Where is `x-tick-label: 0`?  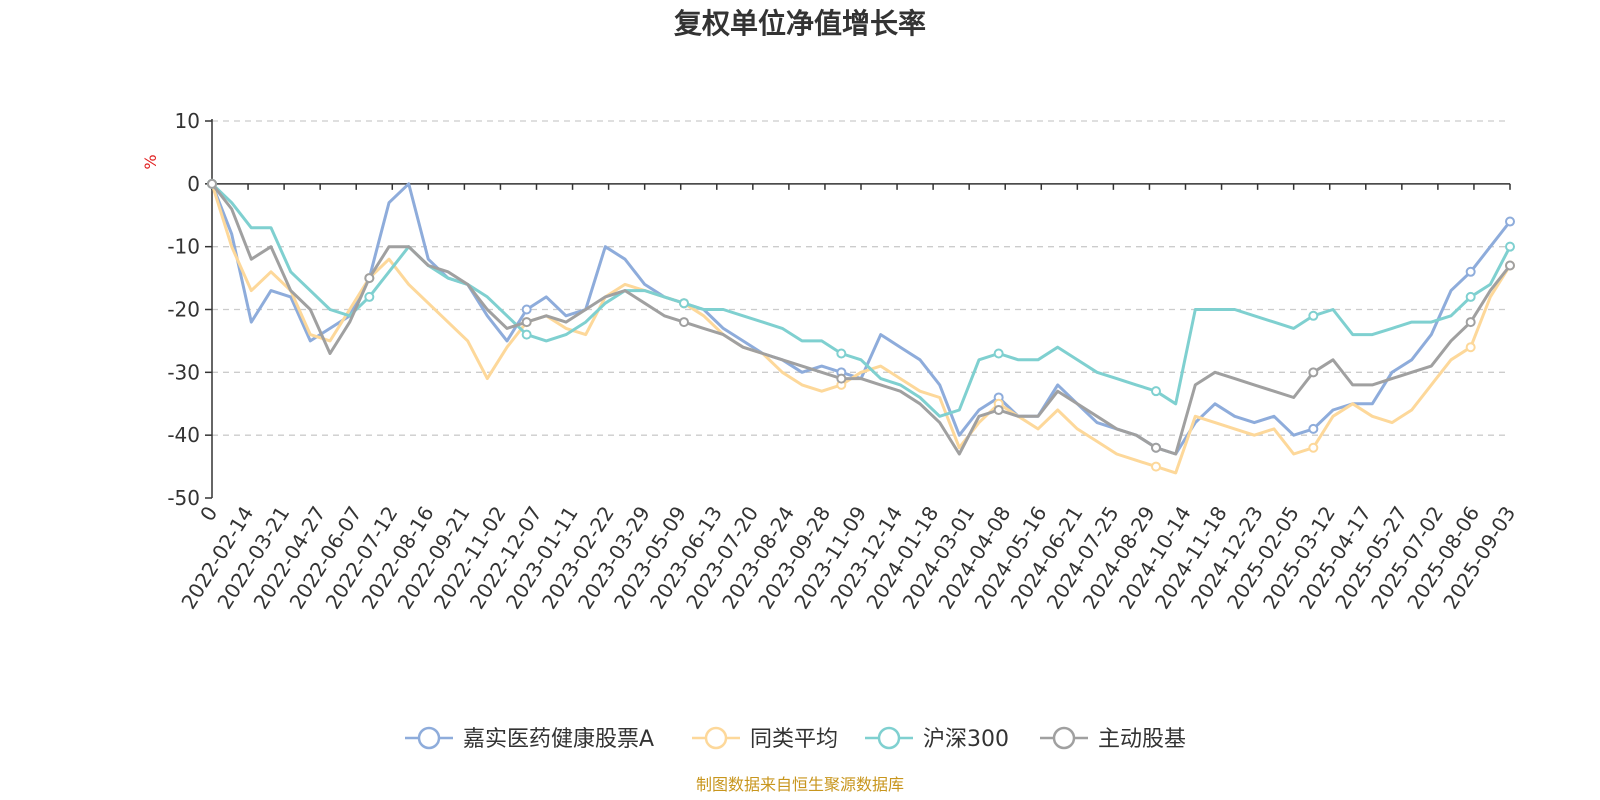
x-tick-label: 0 is located at coordinates (208, 514).